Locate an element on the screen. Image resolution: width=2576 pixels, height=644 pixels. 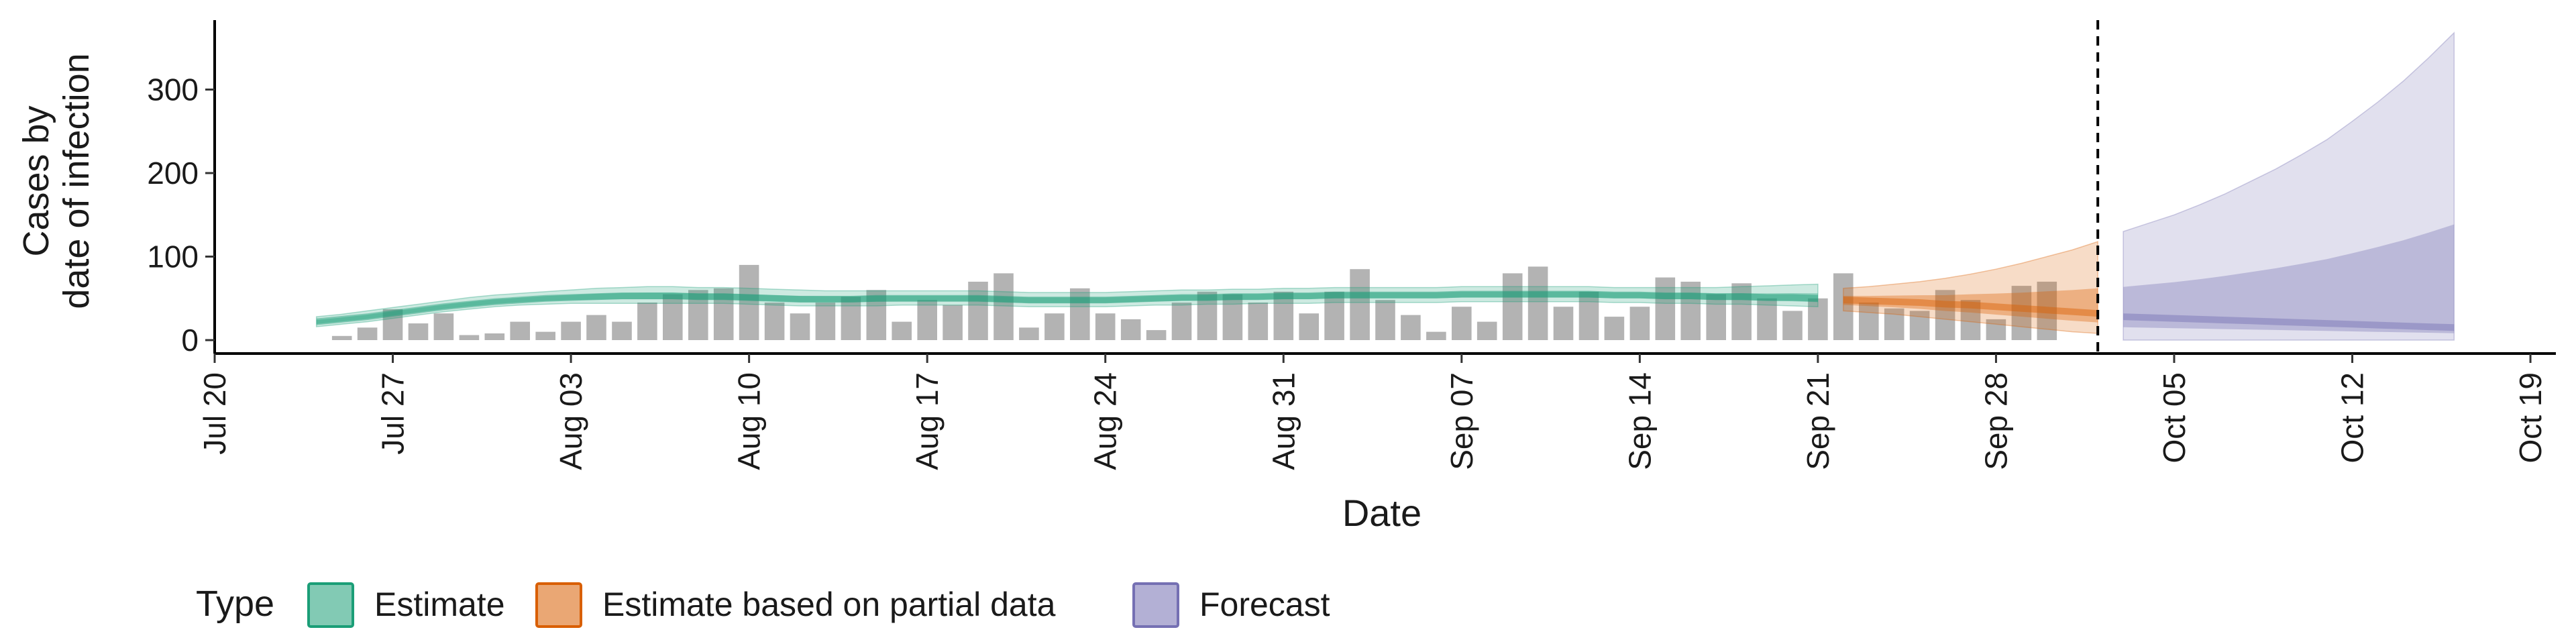
legend-swatch-forecast is located at coordinates (1155, 605).